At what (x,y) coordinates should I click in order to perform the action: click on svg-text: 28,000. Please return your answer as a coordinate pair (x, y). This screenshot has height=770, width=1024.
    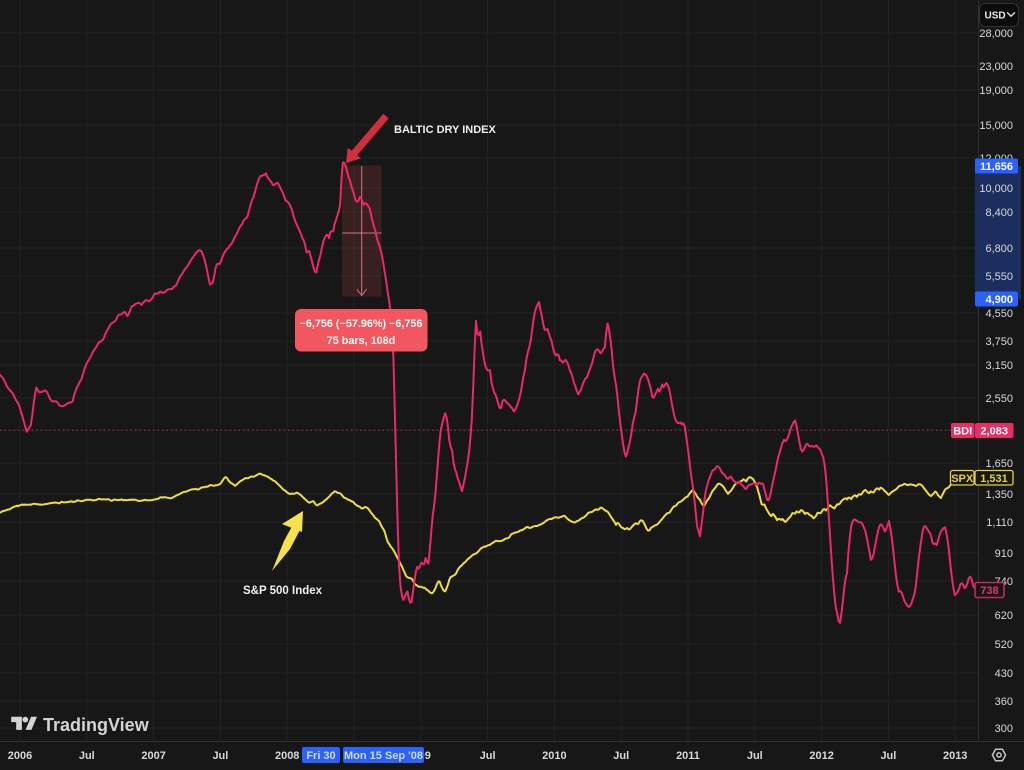
    Looking at the image, I should click on (996, 34).